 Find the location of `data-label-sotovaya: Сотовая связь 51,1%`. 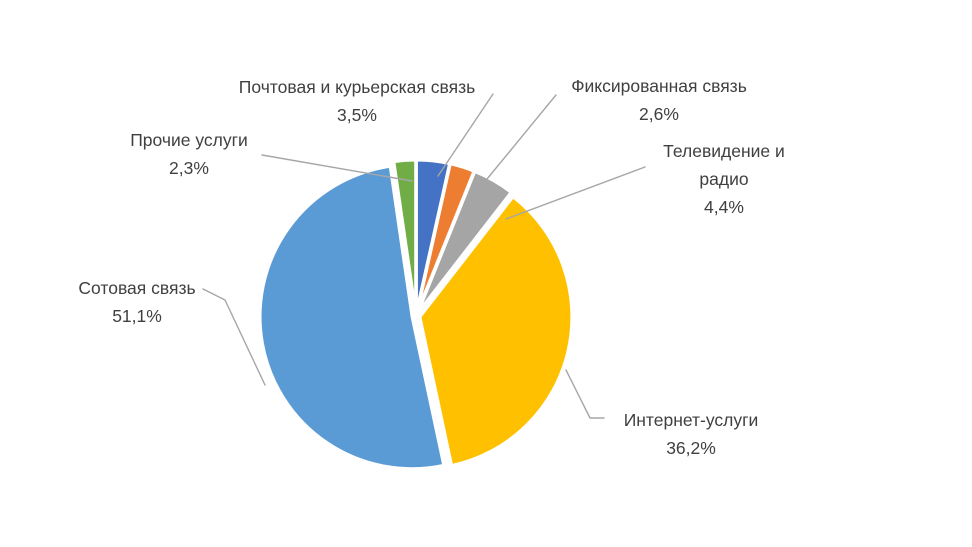

data-label-sotovaya: Сотовая связь 51,1% is located at coordinates (136, 302).